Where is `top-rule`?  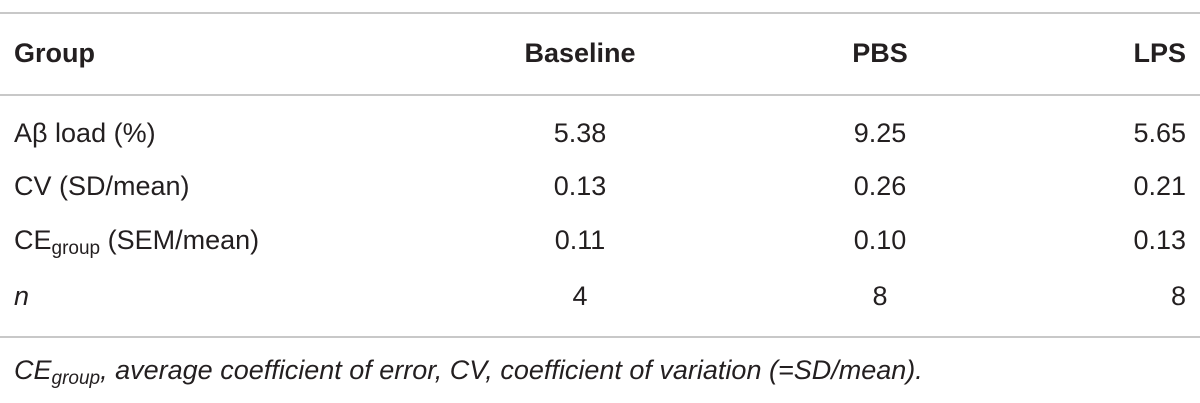
top-rule is located at coordinates (600, 13).